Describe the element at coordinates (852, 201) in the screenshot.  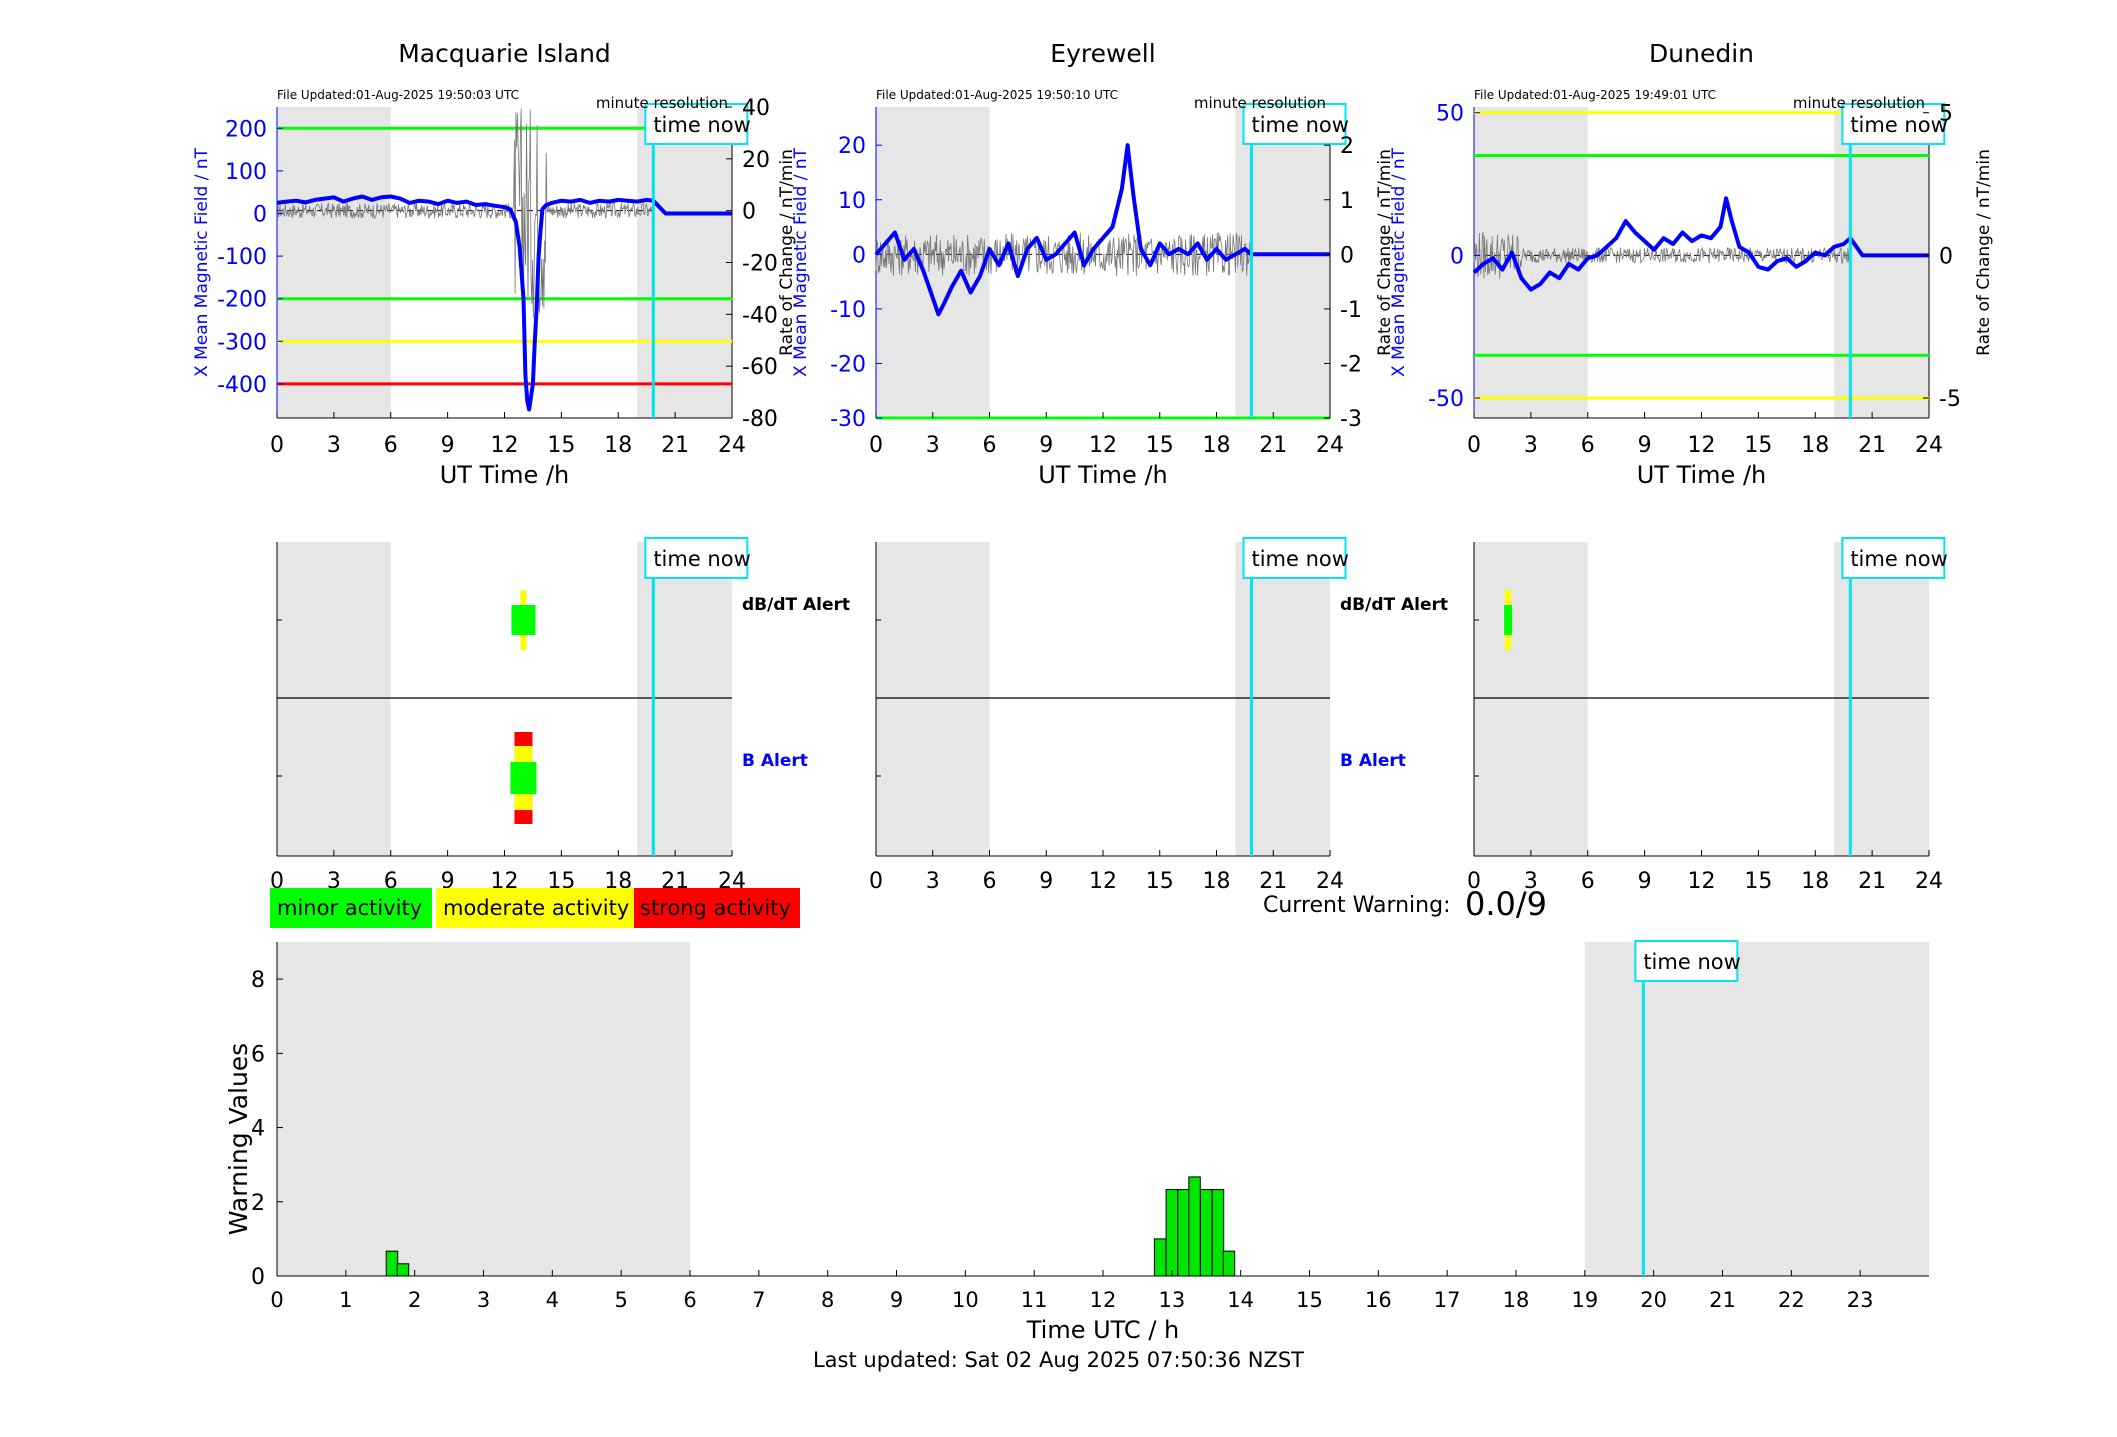
I see `y-tick-label-left: 10` at that location.